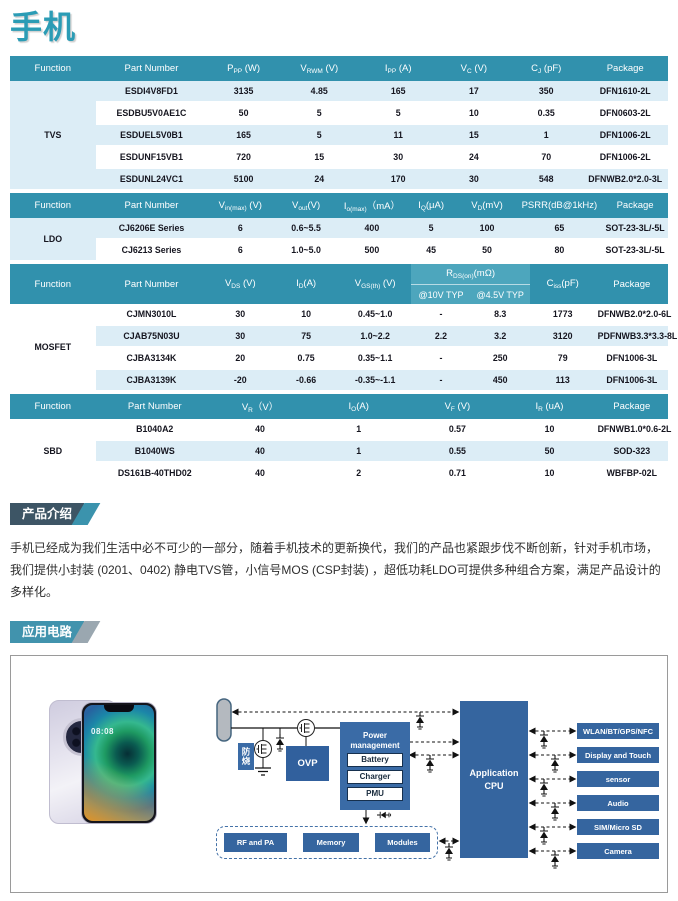  What do you see at coordinates (371, 205) in the screenshot?
I see `column-header: Io(max)（mA）` at bounding box center [371, 205].